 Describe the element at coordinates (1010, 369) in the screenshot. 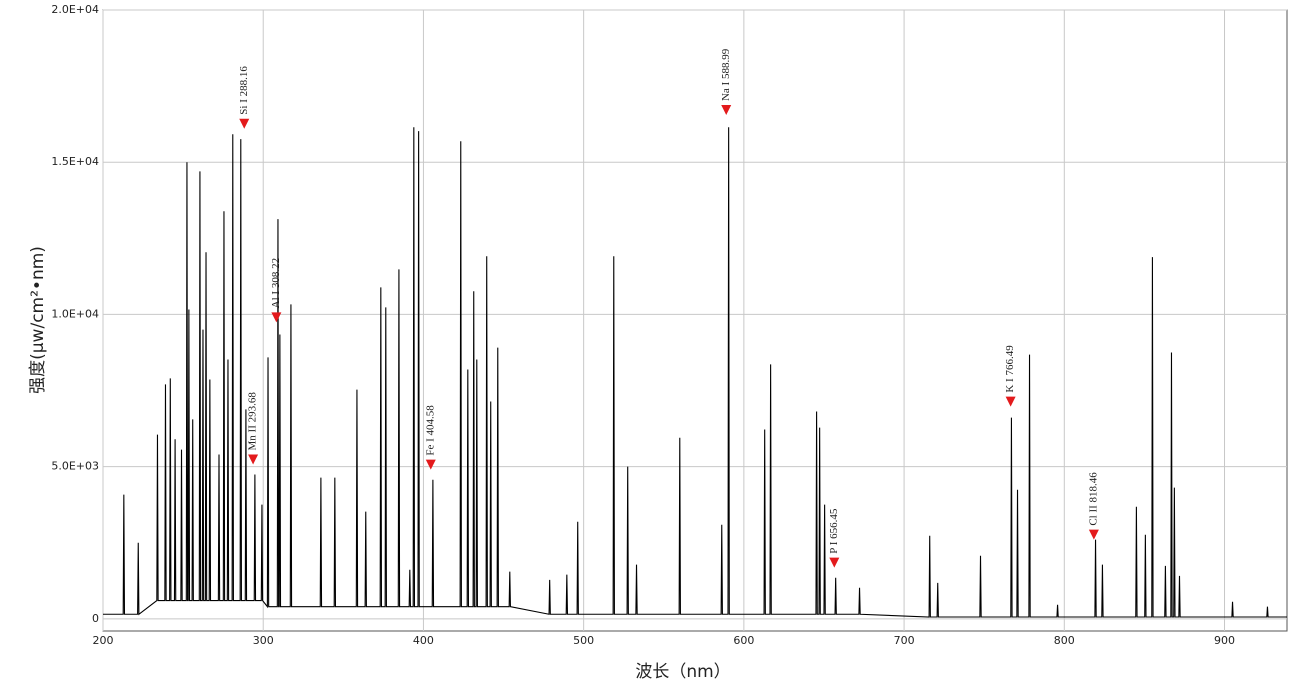

I see `peak-label: K I 766.49` at that location.